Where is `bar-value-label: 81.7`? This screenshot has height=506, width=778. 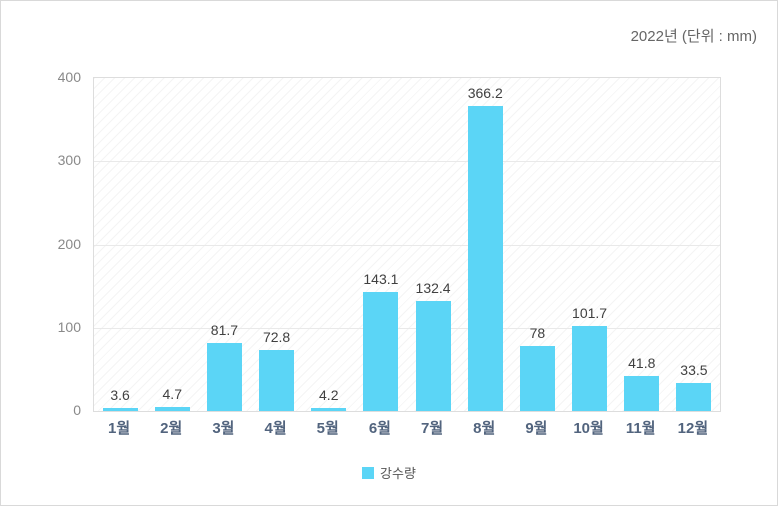
bar-value-label: 81.7 is located at coordinates (224, 330).